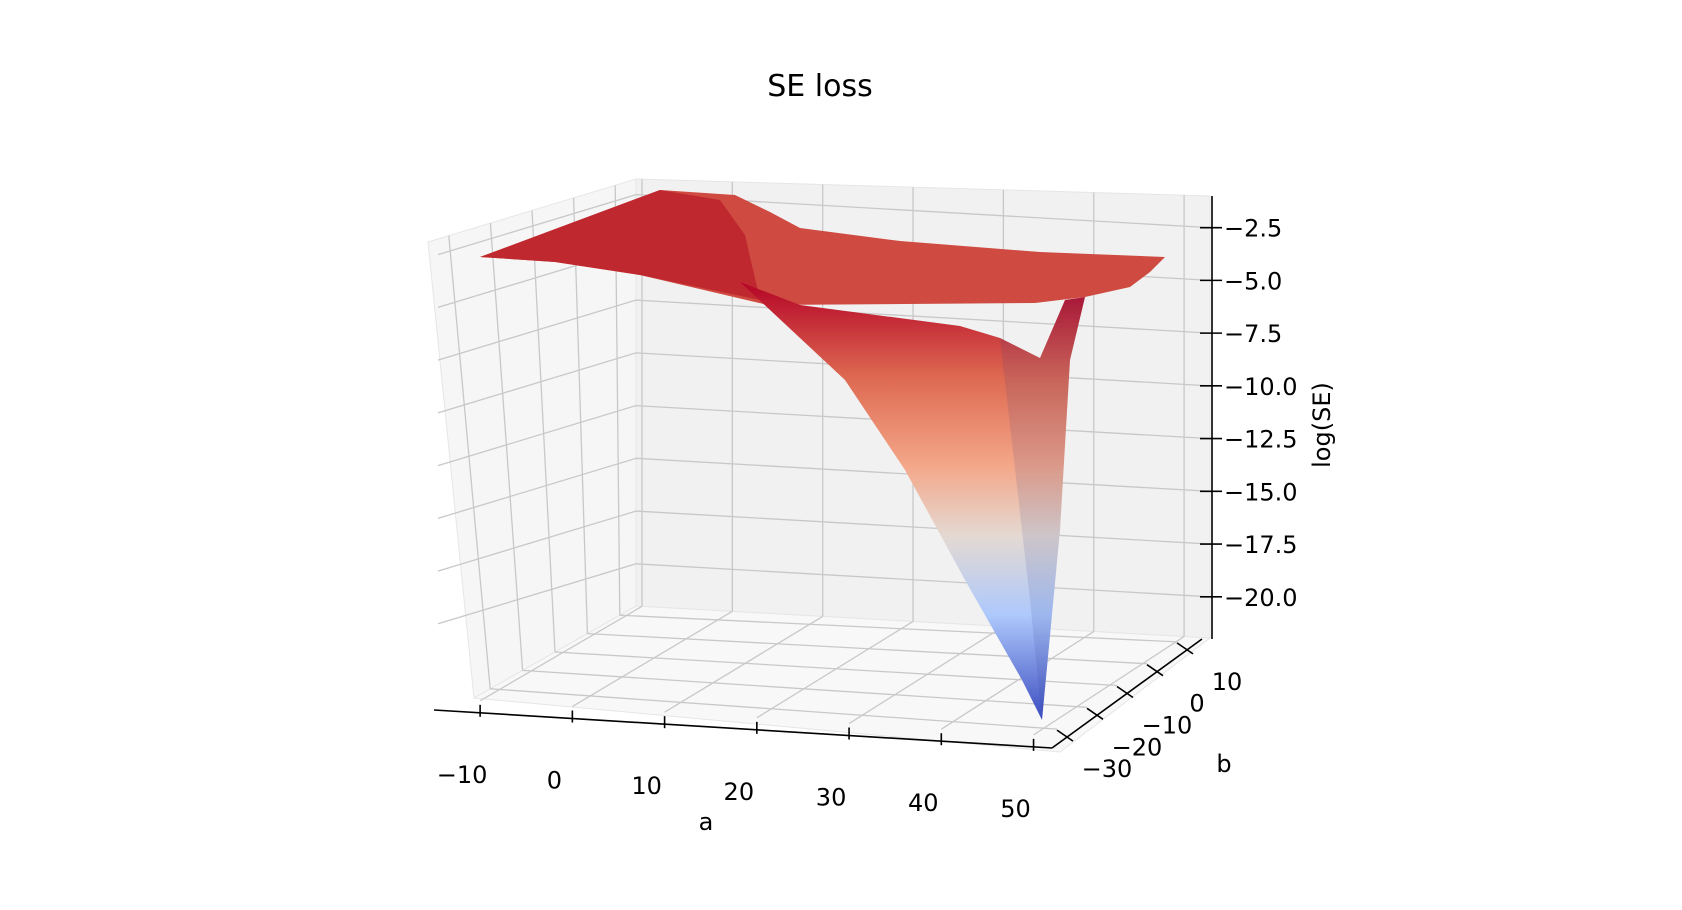 The width and height of the screenshot is (1682, 910). Describe the element at coordinates (831, 798) in the screenshot. I see `x-tick-label: 30` at that location.